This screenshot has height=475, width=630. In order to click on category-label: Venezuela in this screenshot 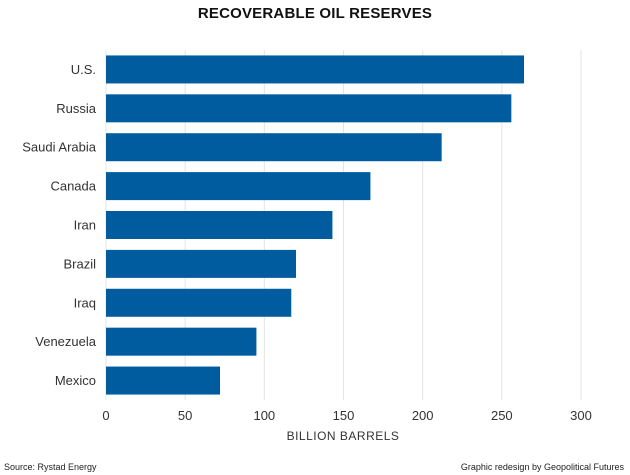, I will do `click(65, 341)`.